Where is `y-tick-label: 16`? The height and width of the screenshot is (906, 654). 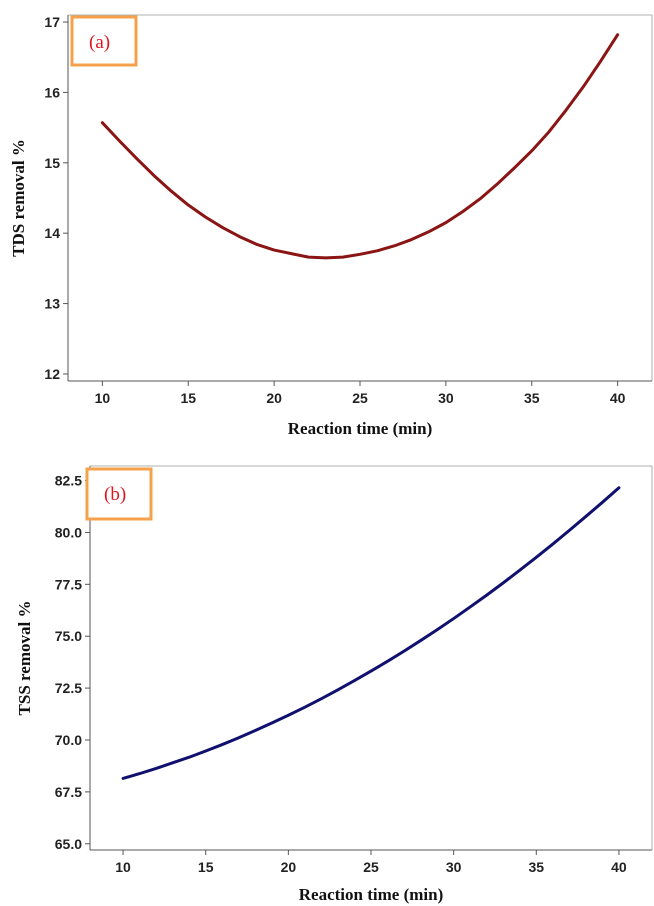 y-tick-label: 16 is located at coordinates (52, 92).